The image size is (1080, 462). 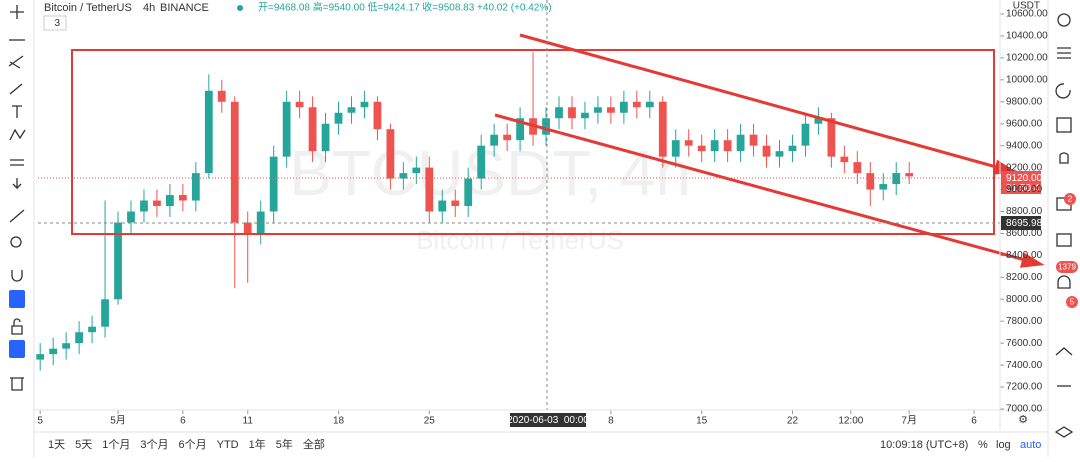 What do you see at coordinates (1024, 145) in the screenshot?
I see `y-tick-label: 9400.00` at bounding box center [1024, 145].